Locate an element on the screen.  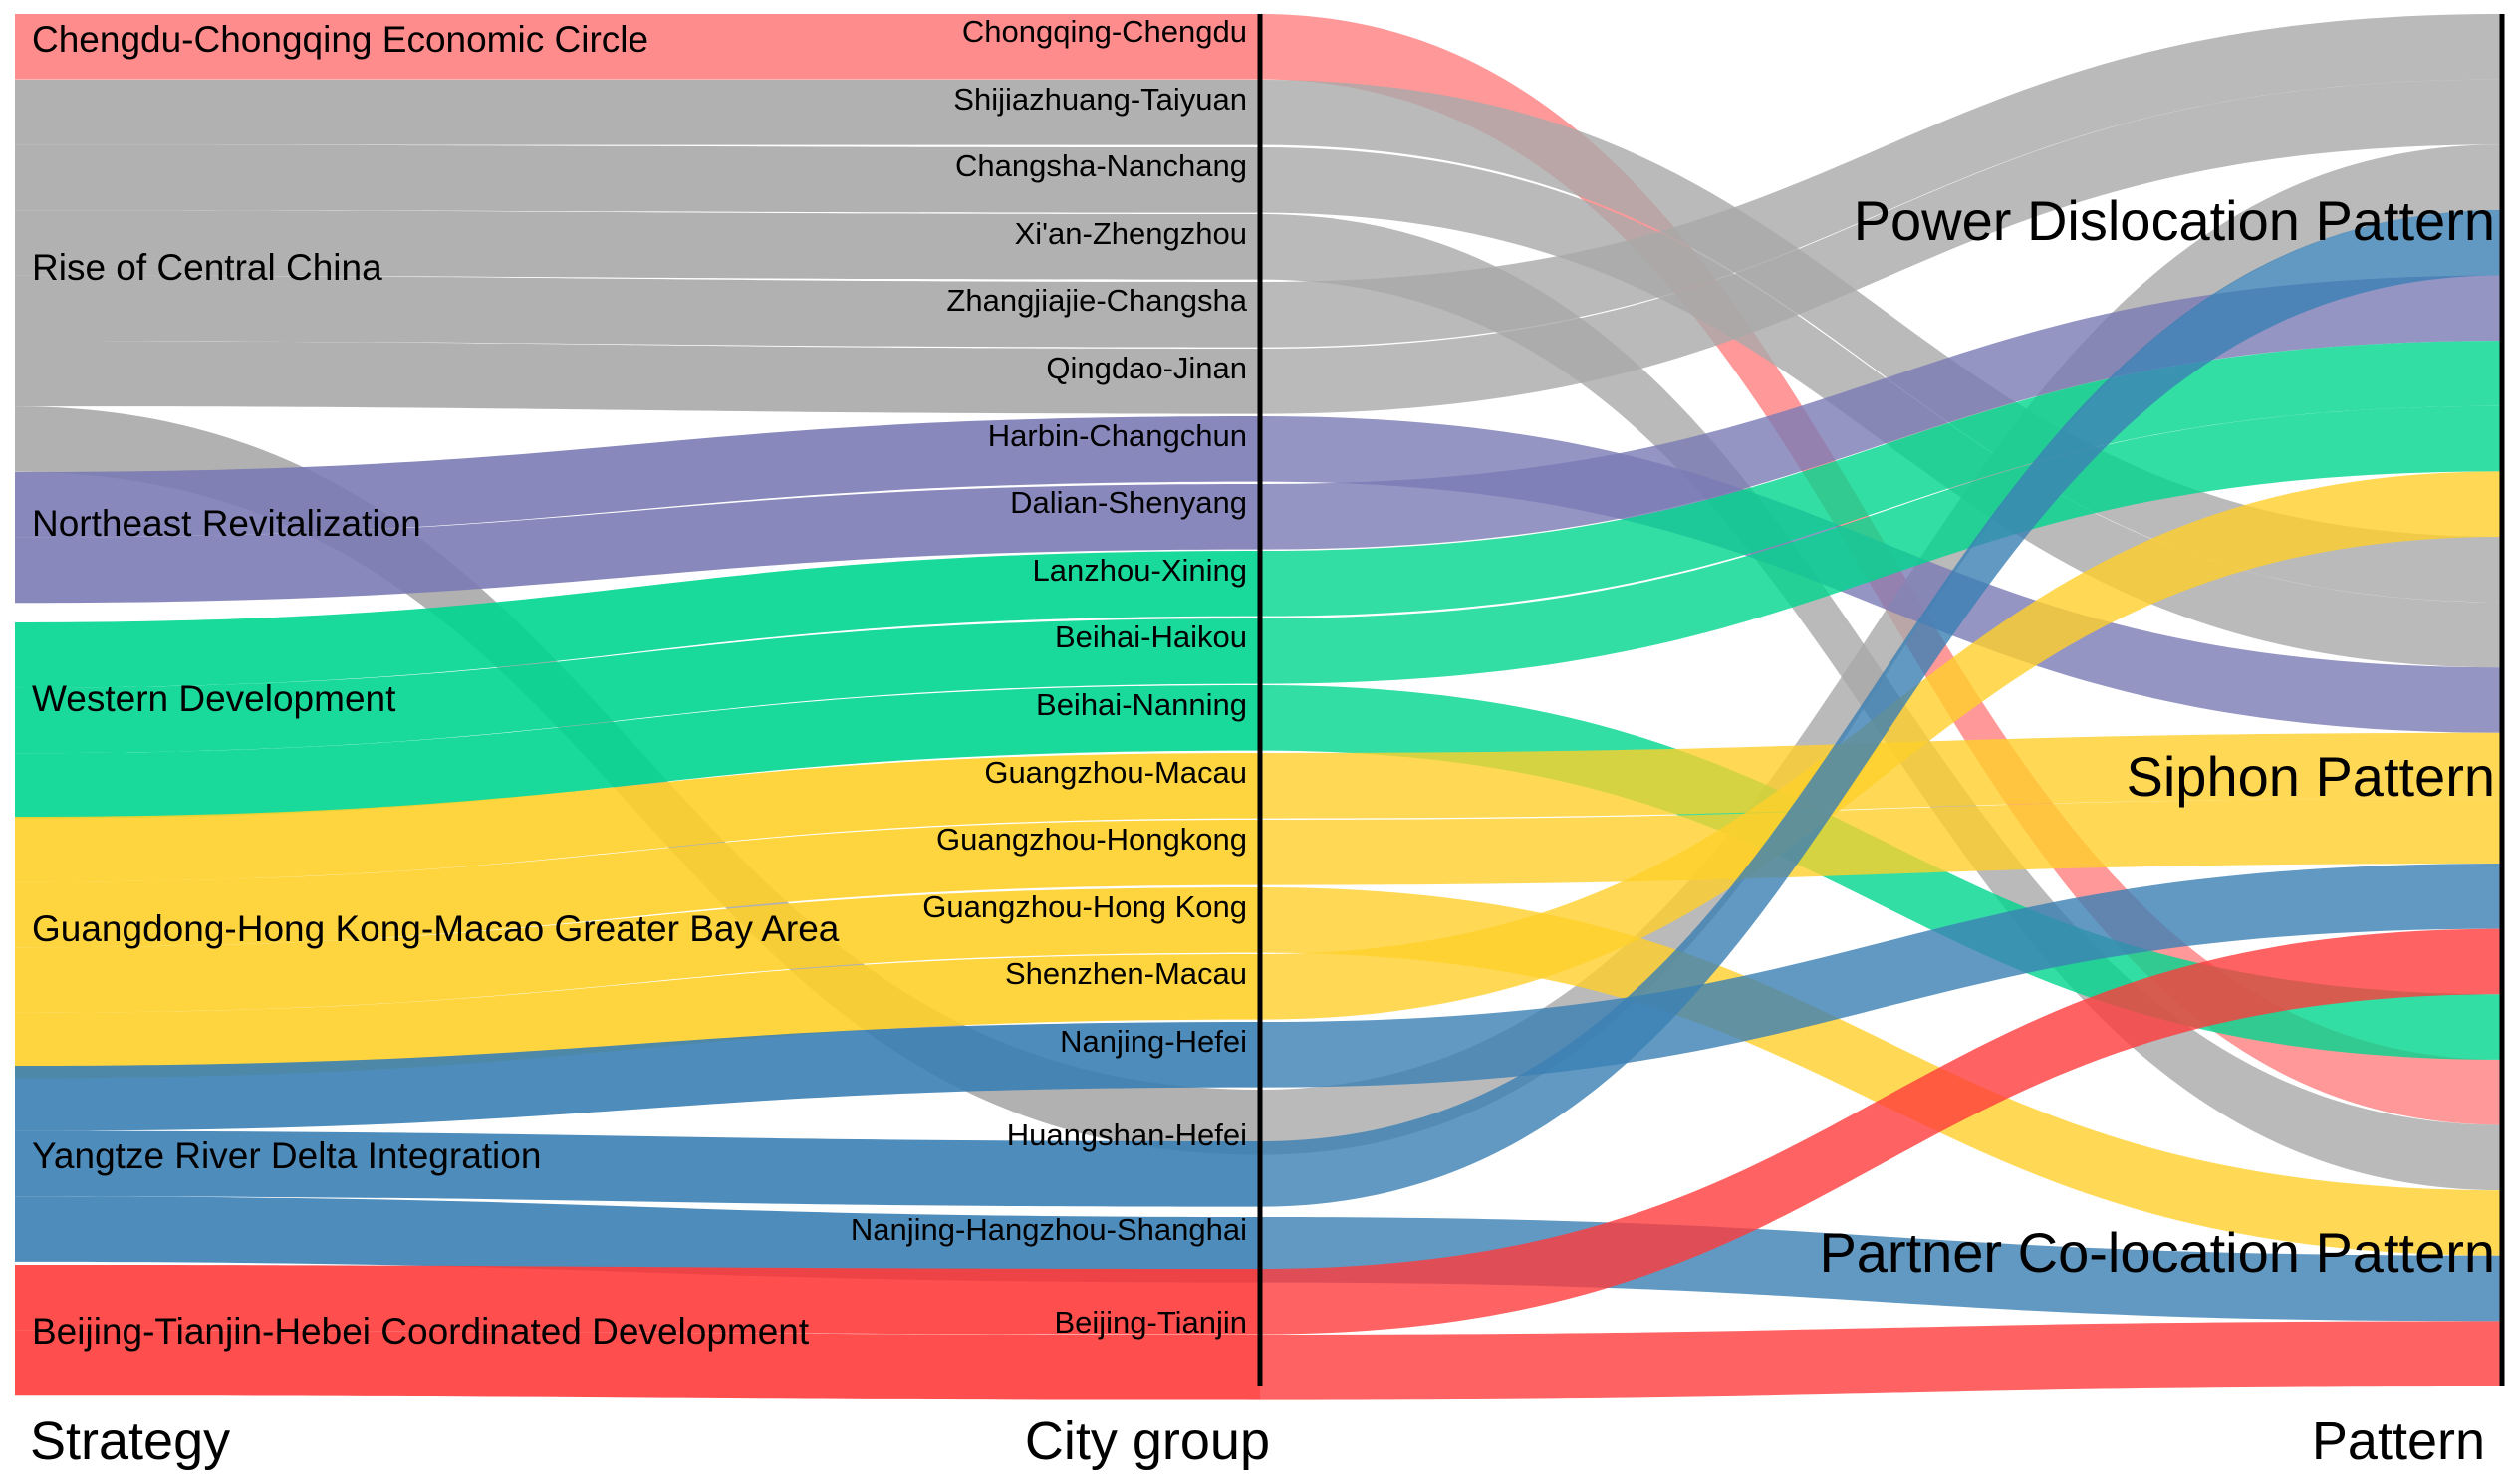
strategy-label: Rise of Central China is located at coordinates (207, 267).